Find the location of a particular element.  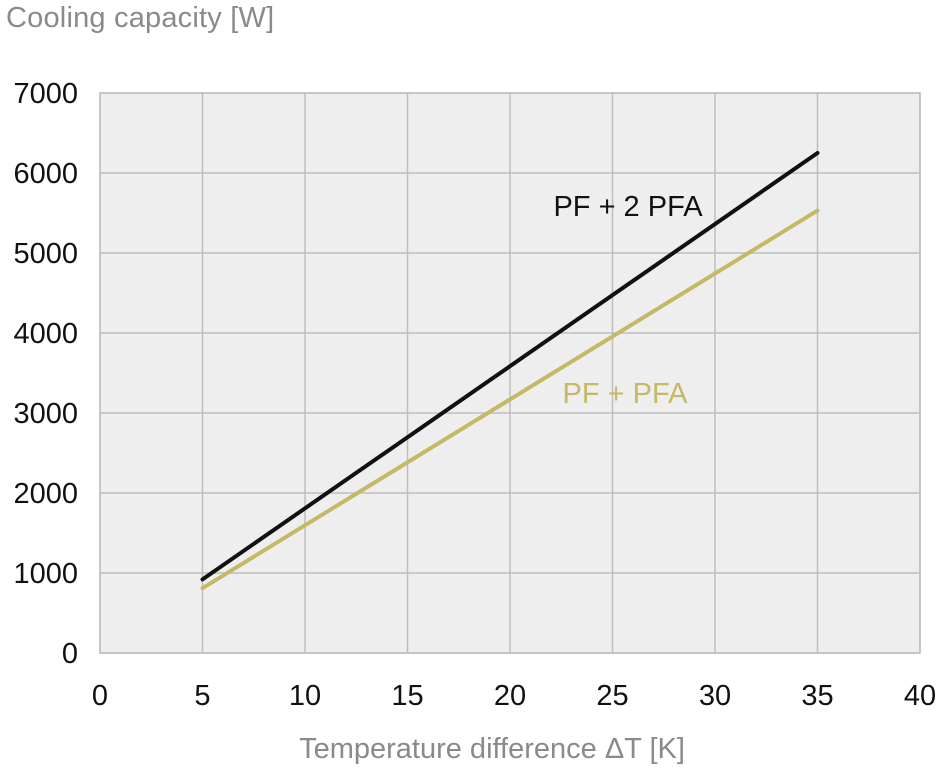

y-tick-label: 3000 is located at coordinates (45, 414).